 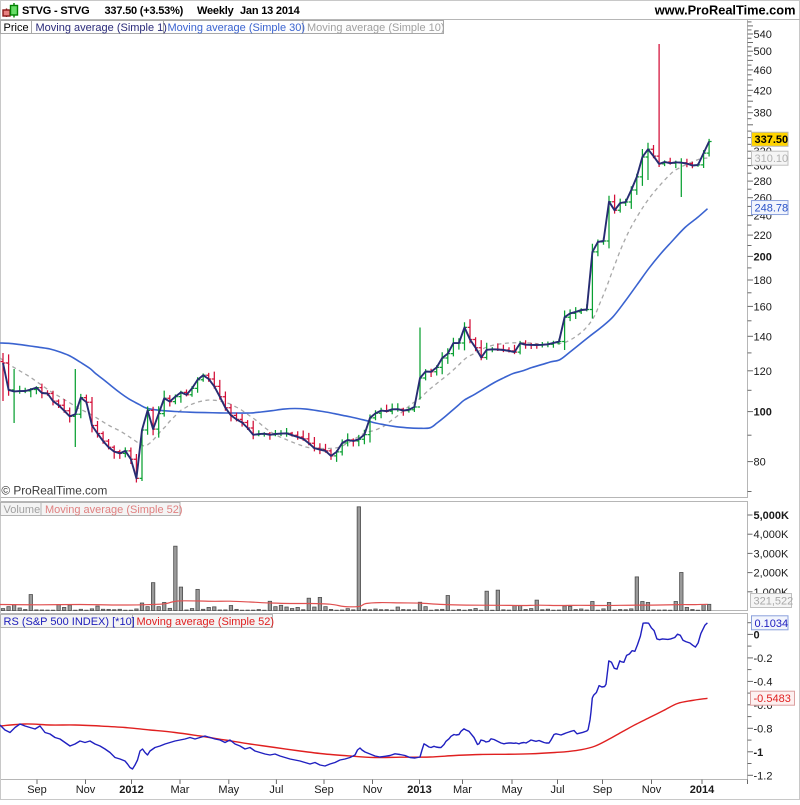 What do you see at coordinates (22, 510) in the screenshot?
I see `svg-text: Volume` at bounding box center [22, 510].